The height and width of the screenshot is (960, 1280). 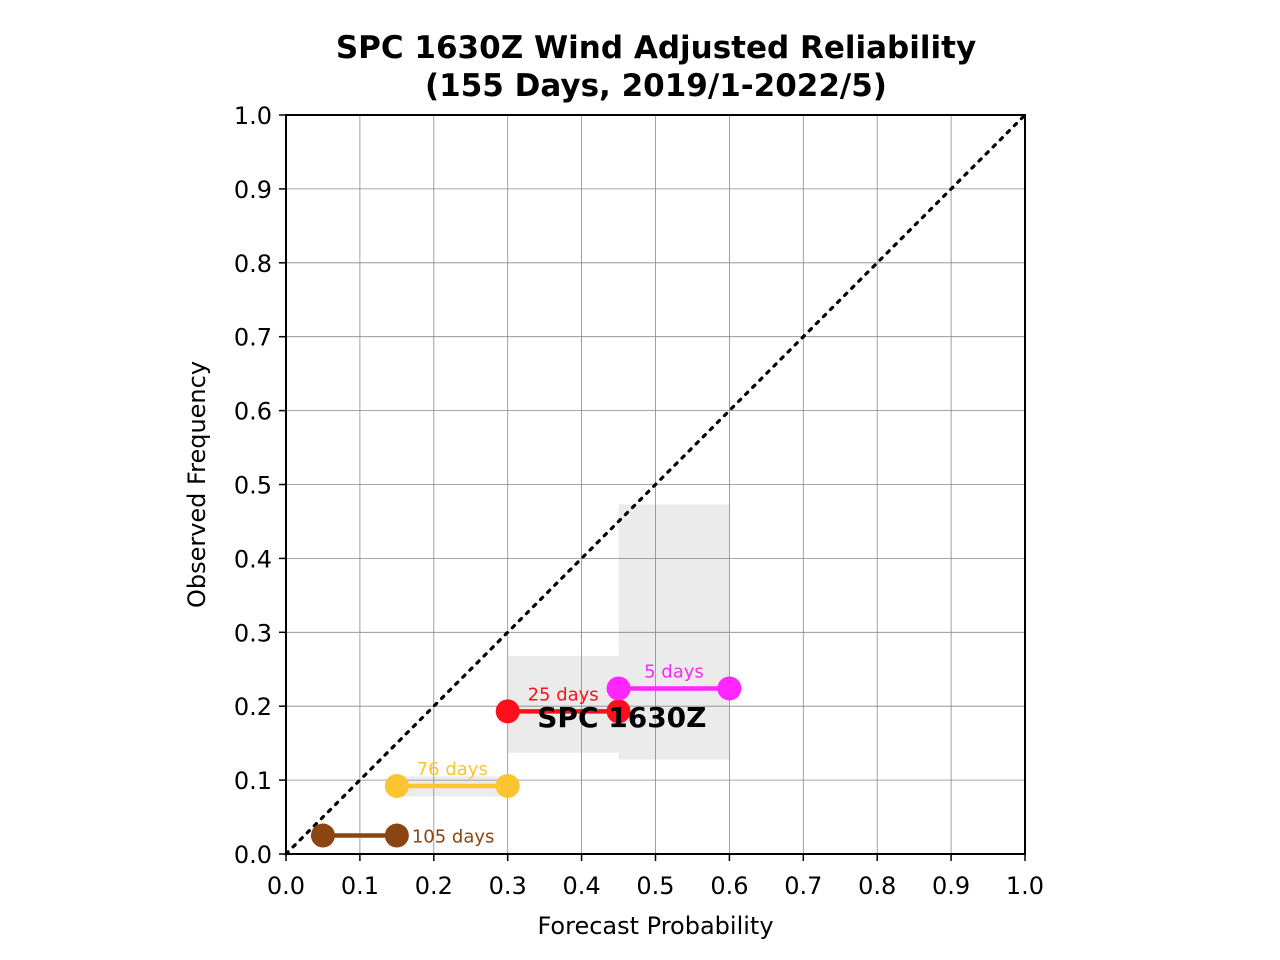 I want to click on x-tick-label: 0.7, so click(x=803, y=886).